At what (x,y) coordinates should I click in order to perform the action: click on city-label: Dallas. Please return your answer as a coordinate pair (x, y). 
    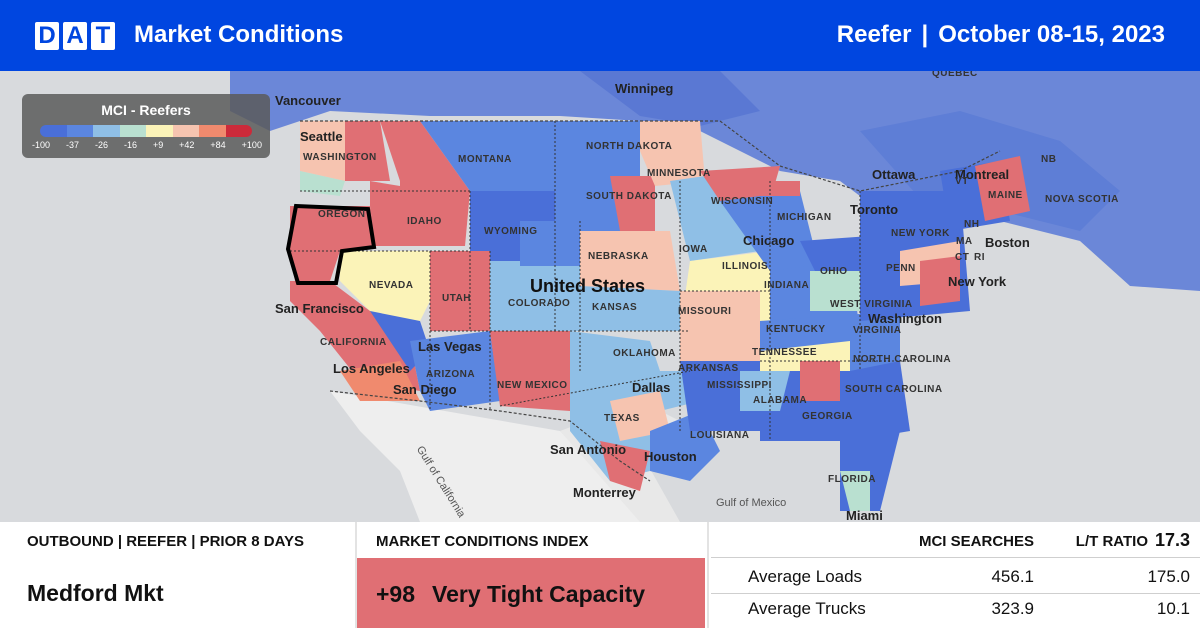
    Looking at the image, I should click on (651, 387).